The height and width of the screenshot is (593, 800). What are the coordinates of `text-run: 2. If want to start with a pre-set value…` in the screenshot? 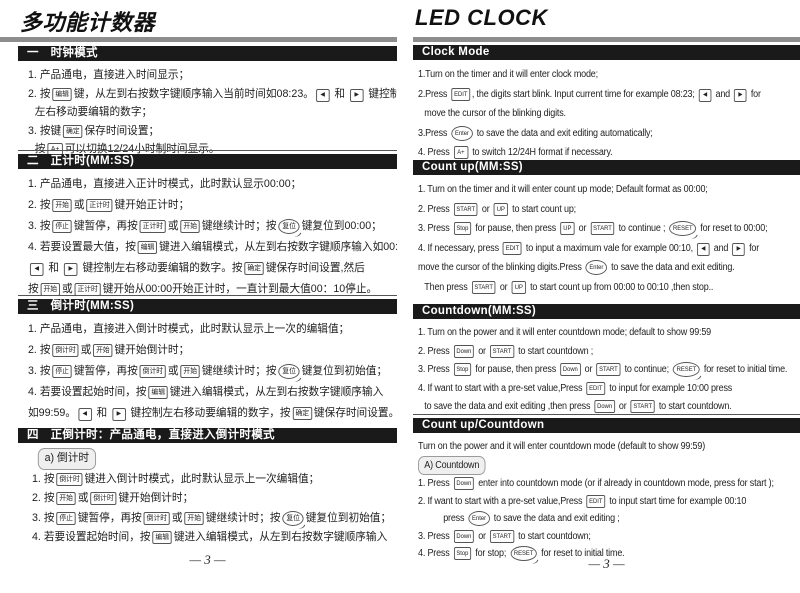 It's located at (501, 501).